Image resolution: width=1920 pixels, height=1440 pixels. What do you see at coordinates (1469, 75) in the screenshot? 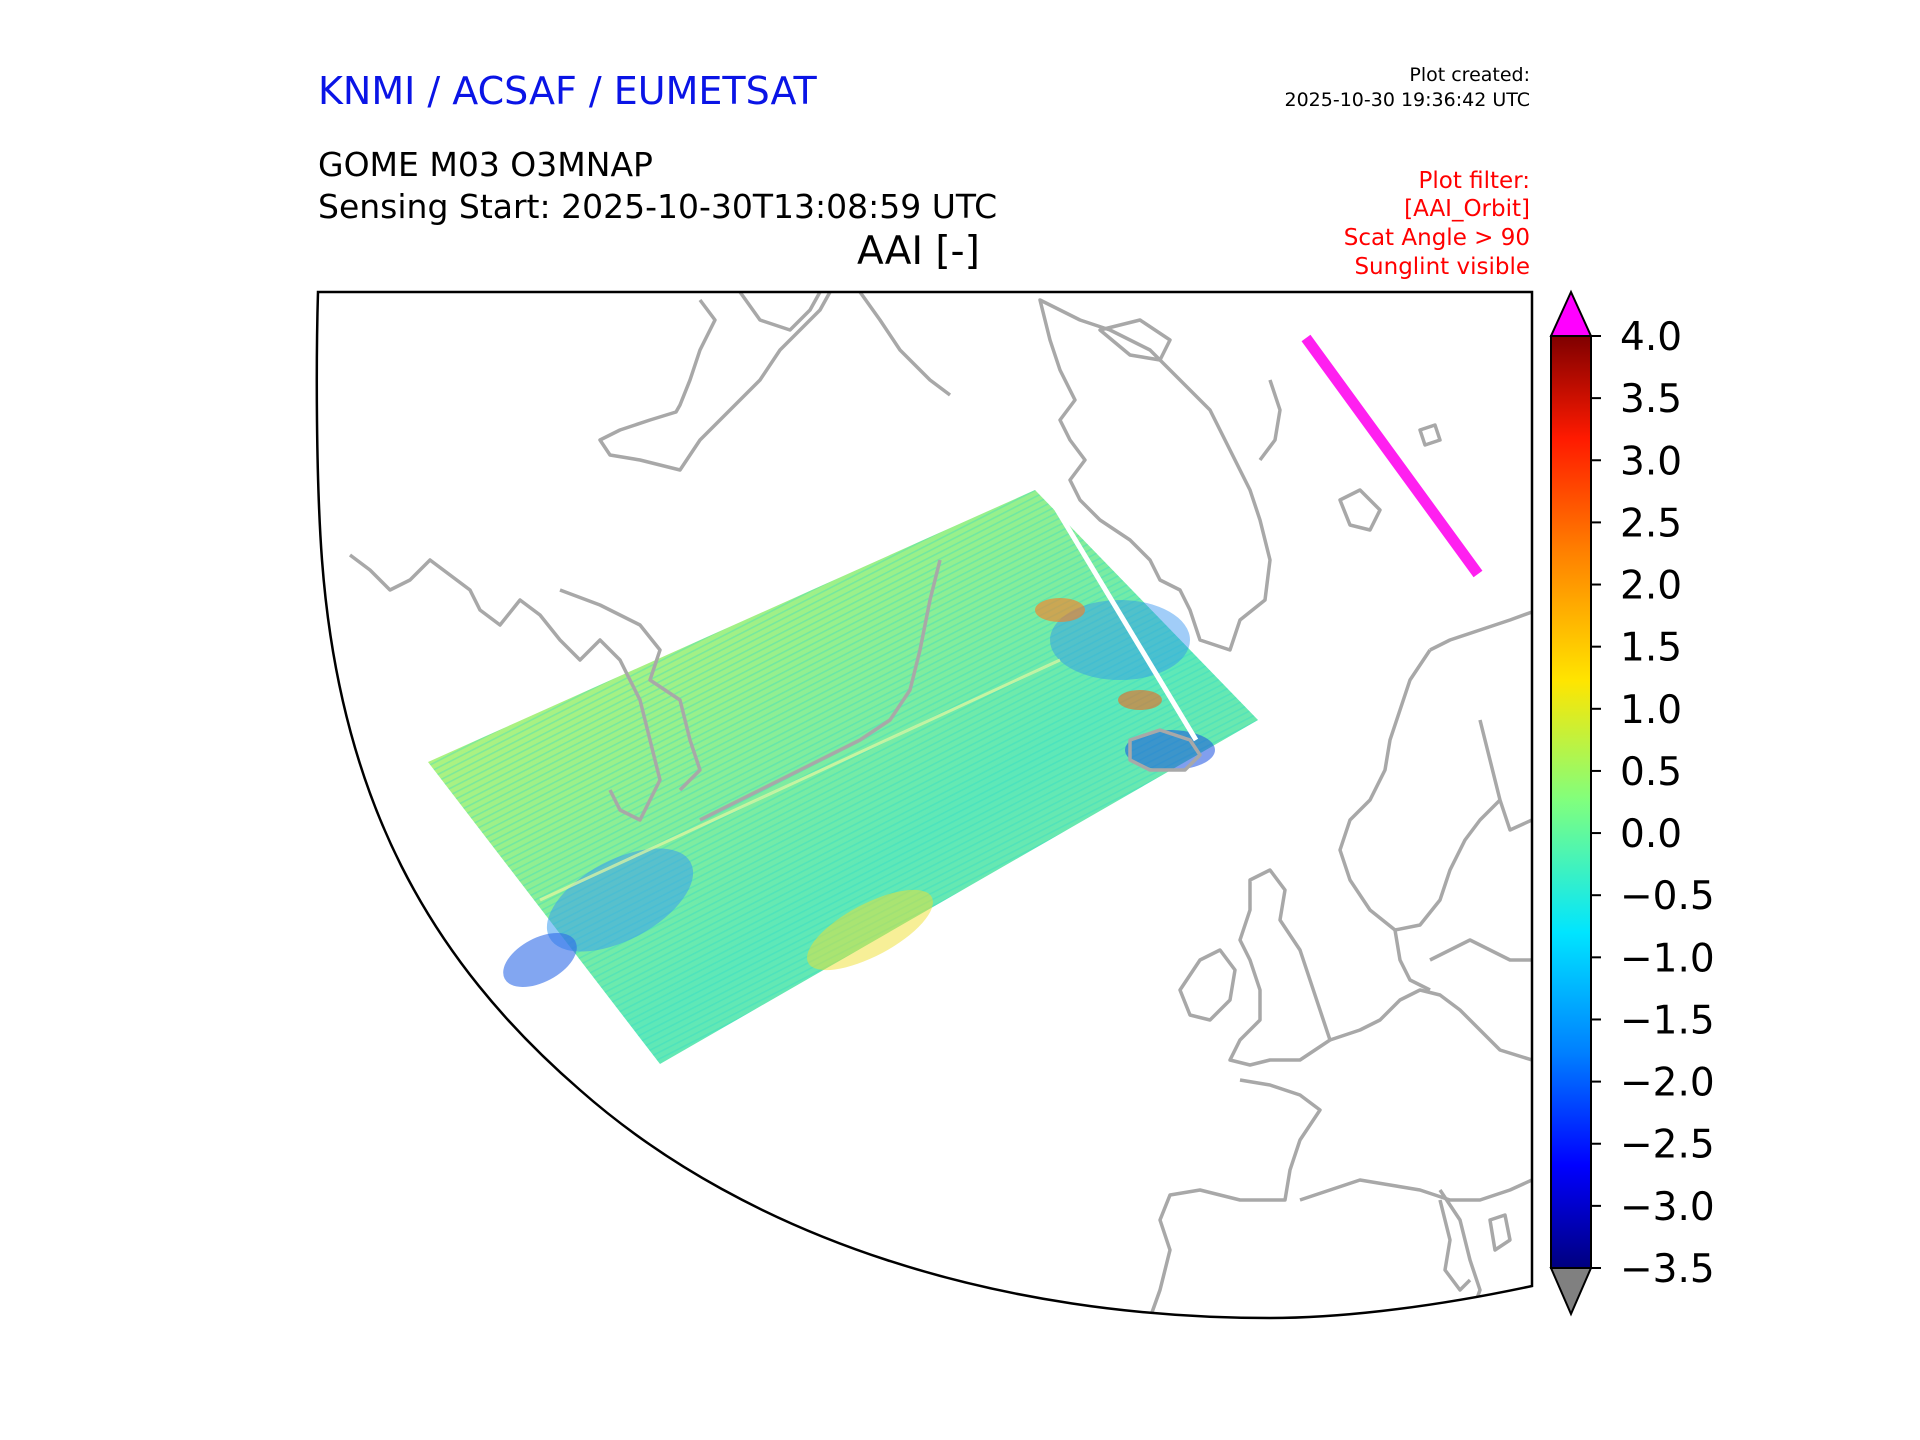
I see `plot-created-label: Plot created:` at bounding box center [1469, 75].